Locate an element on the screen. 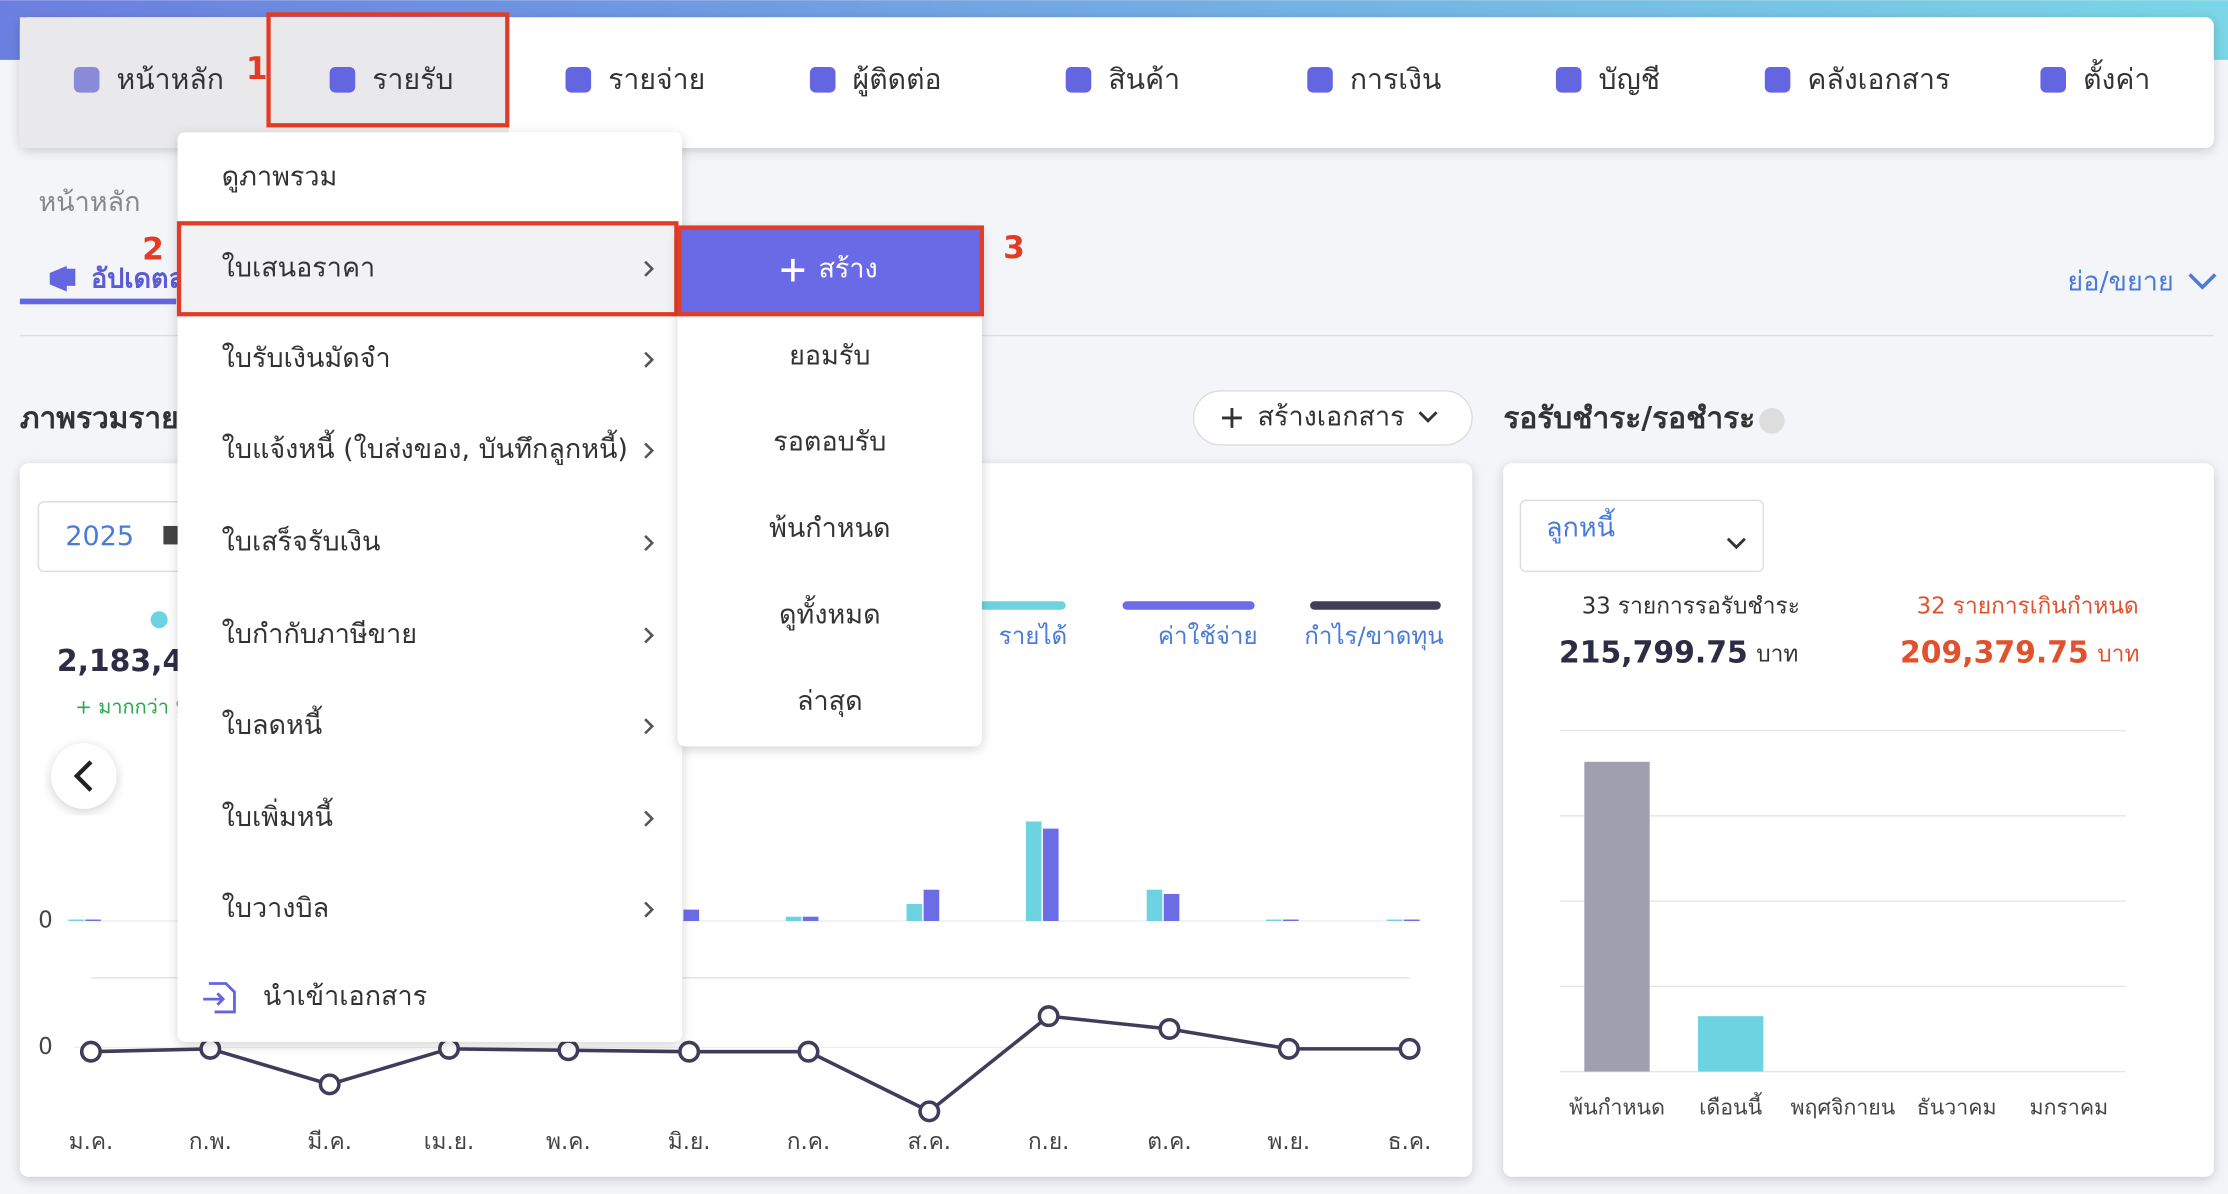 The width and height of the screenshot is (2228, 1194). x-tick-label: ส.ค. is located at coordinates (930, 1142).